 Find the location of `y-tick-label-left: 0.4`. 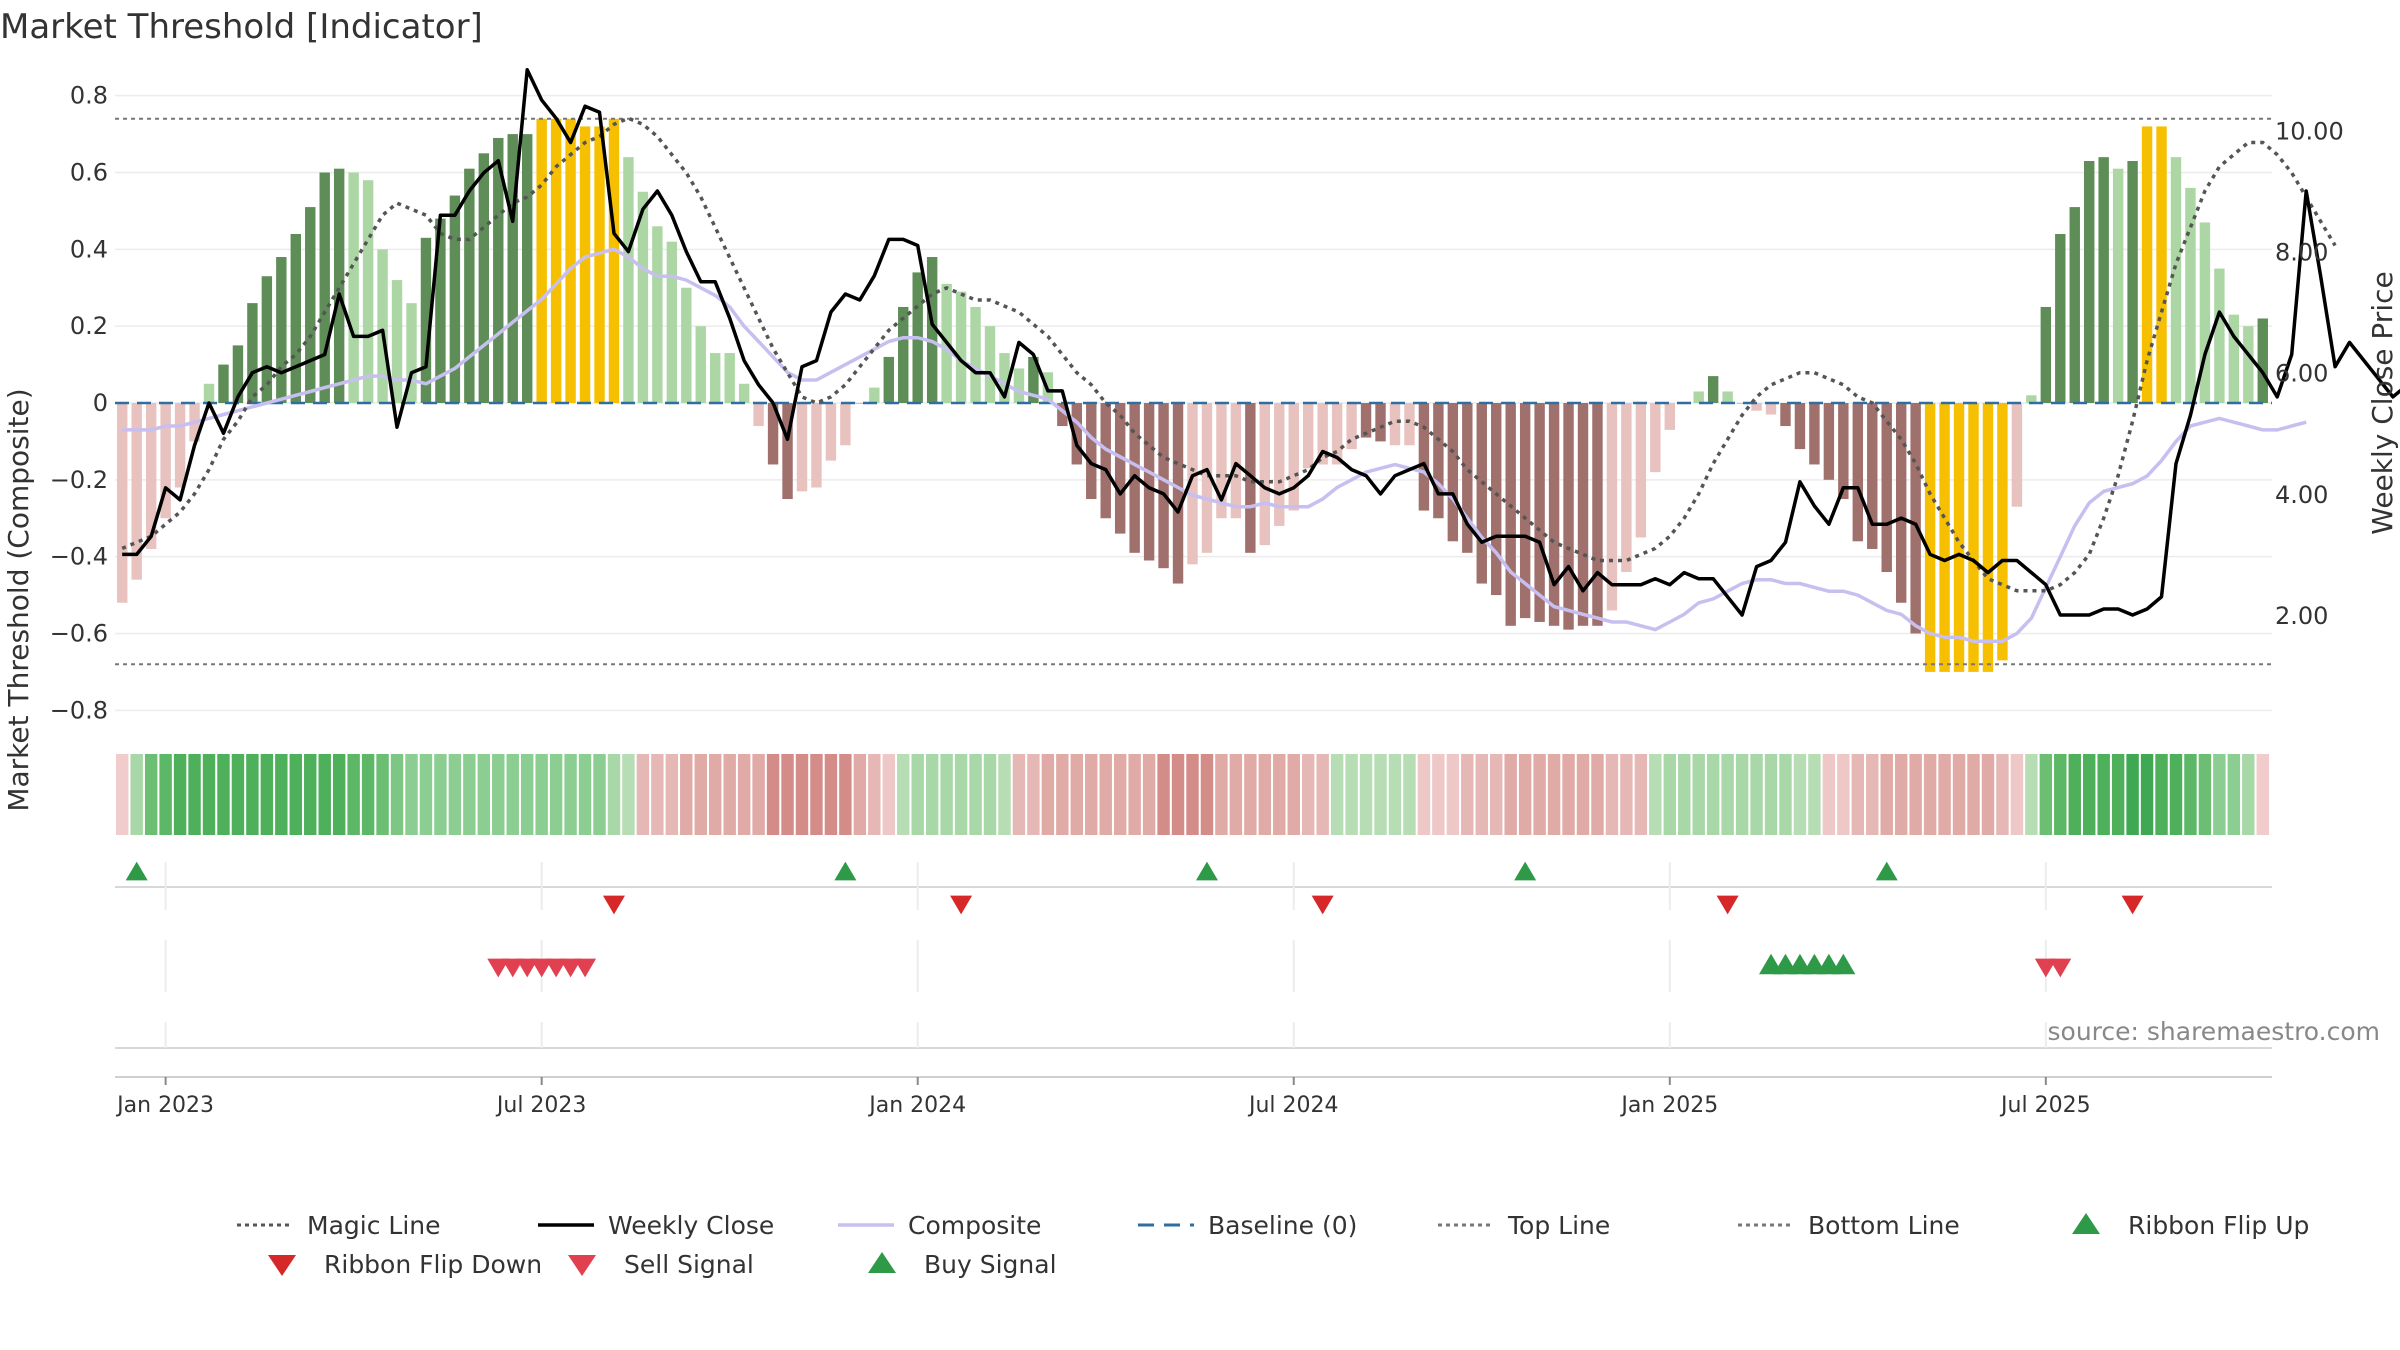

y-tick-label-left: 0.4 is located at coordinates (89, 249).